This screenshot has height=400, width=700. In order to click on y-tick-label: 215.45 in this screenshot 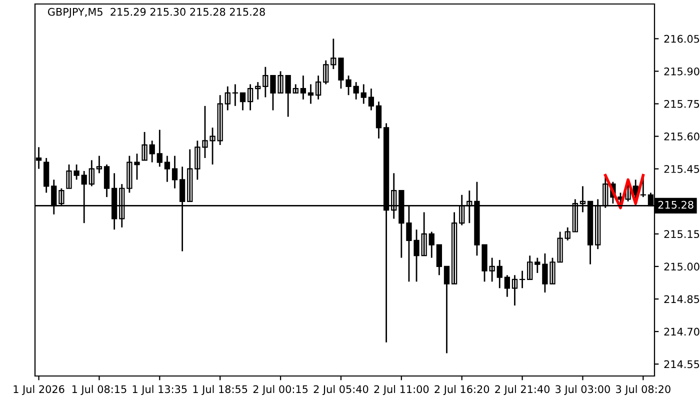, I will do `click(682, 169)`.